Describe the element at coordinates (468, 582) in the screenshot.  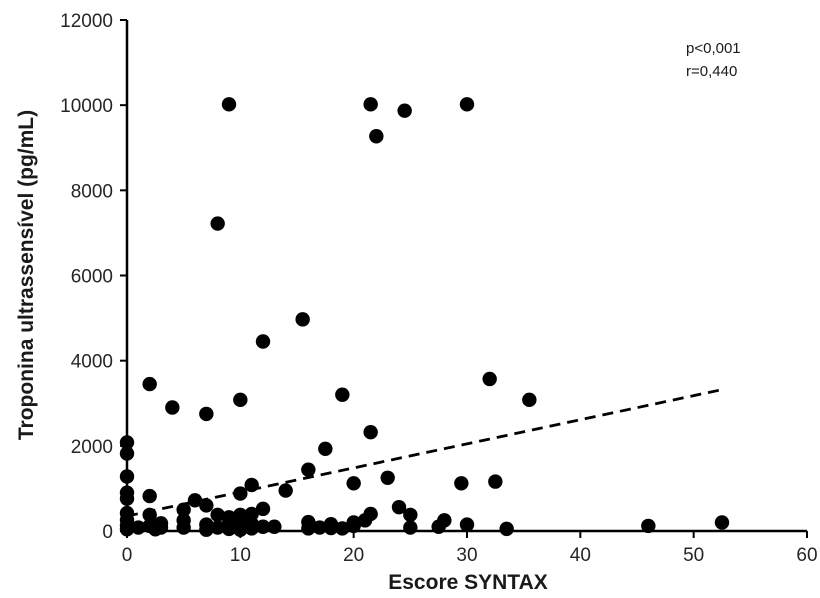
I see `x-axis-title: Escore SYNTAX` at that location.